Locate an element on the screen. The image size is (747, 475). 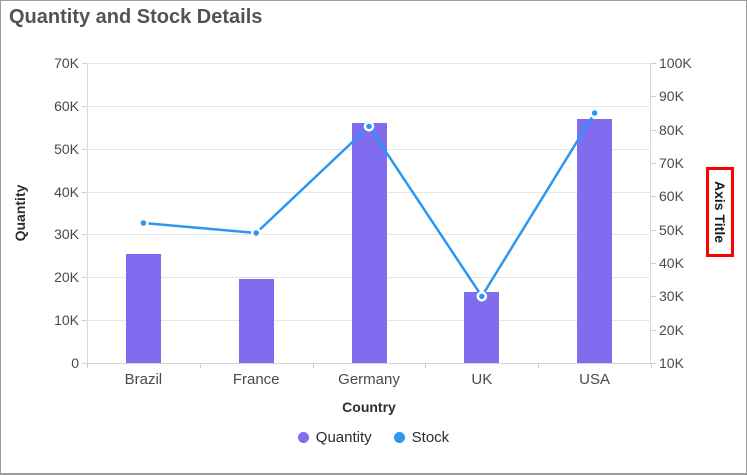
left-axis-tick-label: 50K is located at coordinates (66, 148).